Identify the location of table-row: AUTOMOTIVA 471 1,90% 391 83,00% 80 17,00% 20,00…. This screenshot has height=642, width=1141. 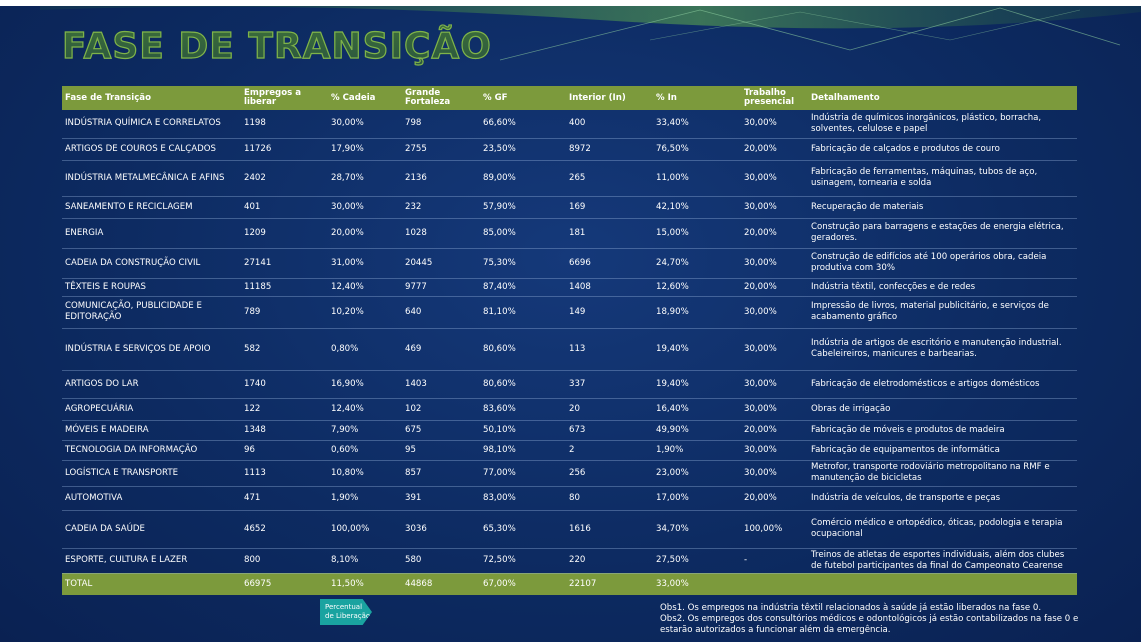
(569, 498).